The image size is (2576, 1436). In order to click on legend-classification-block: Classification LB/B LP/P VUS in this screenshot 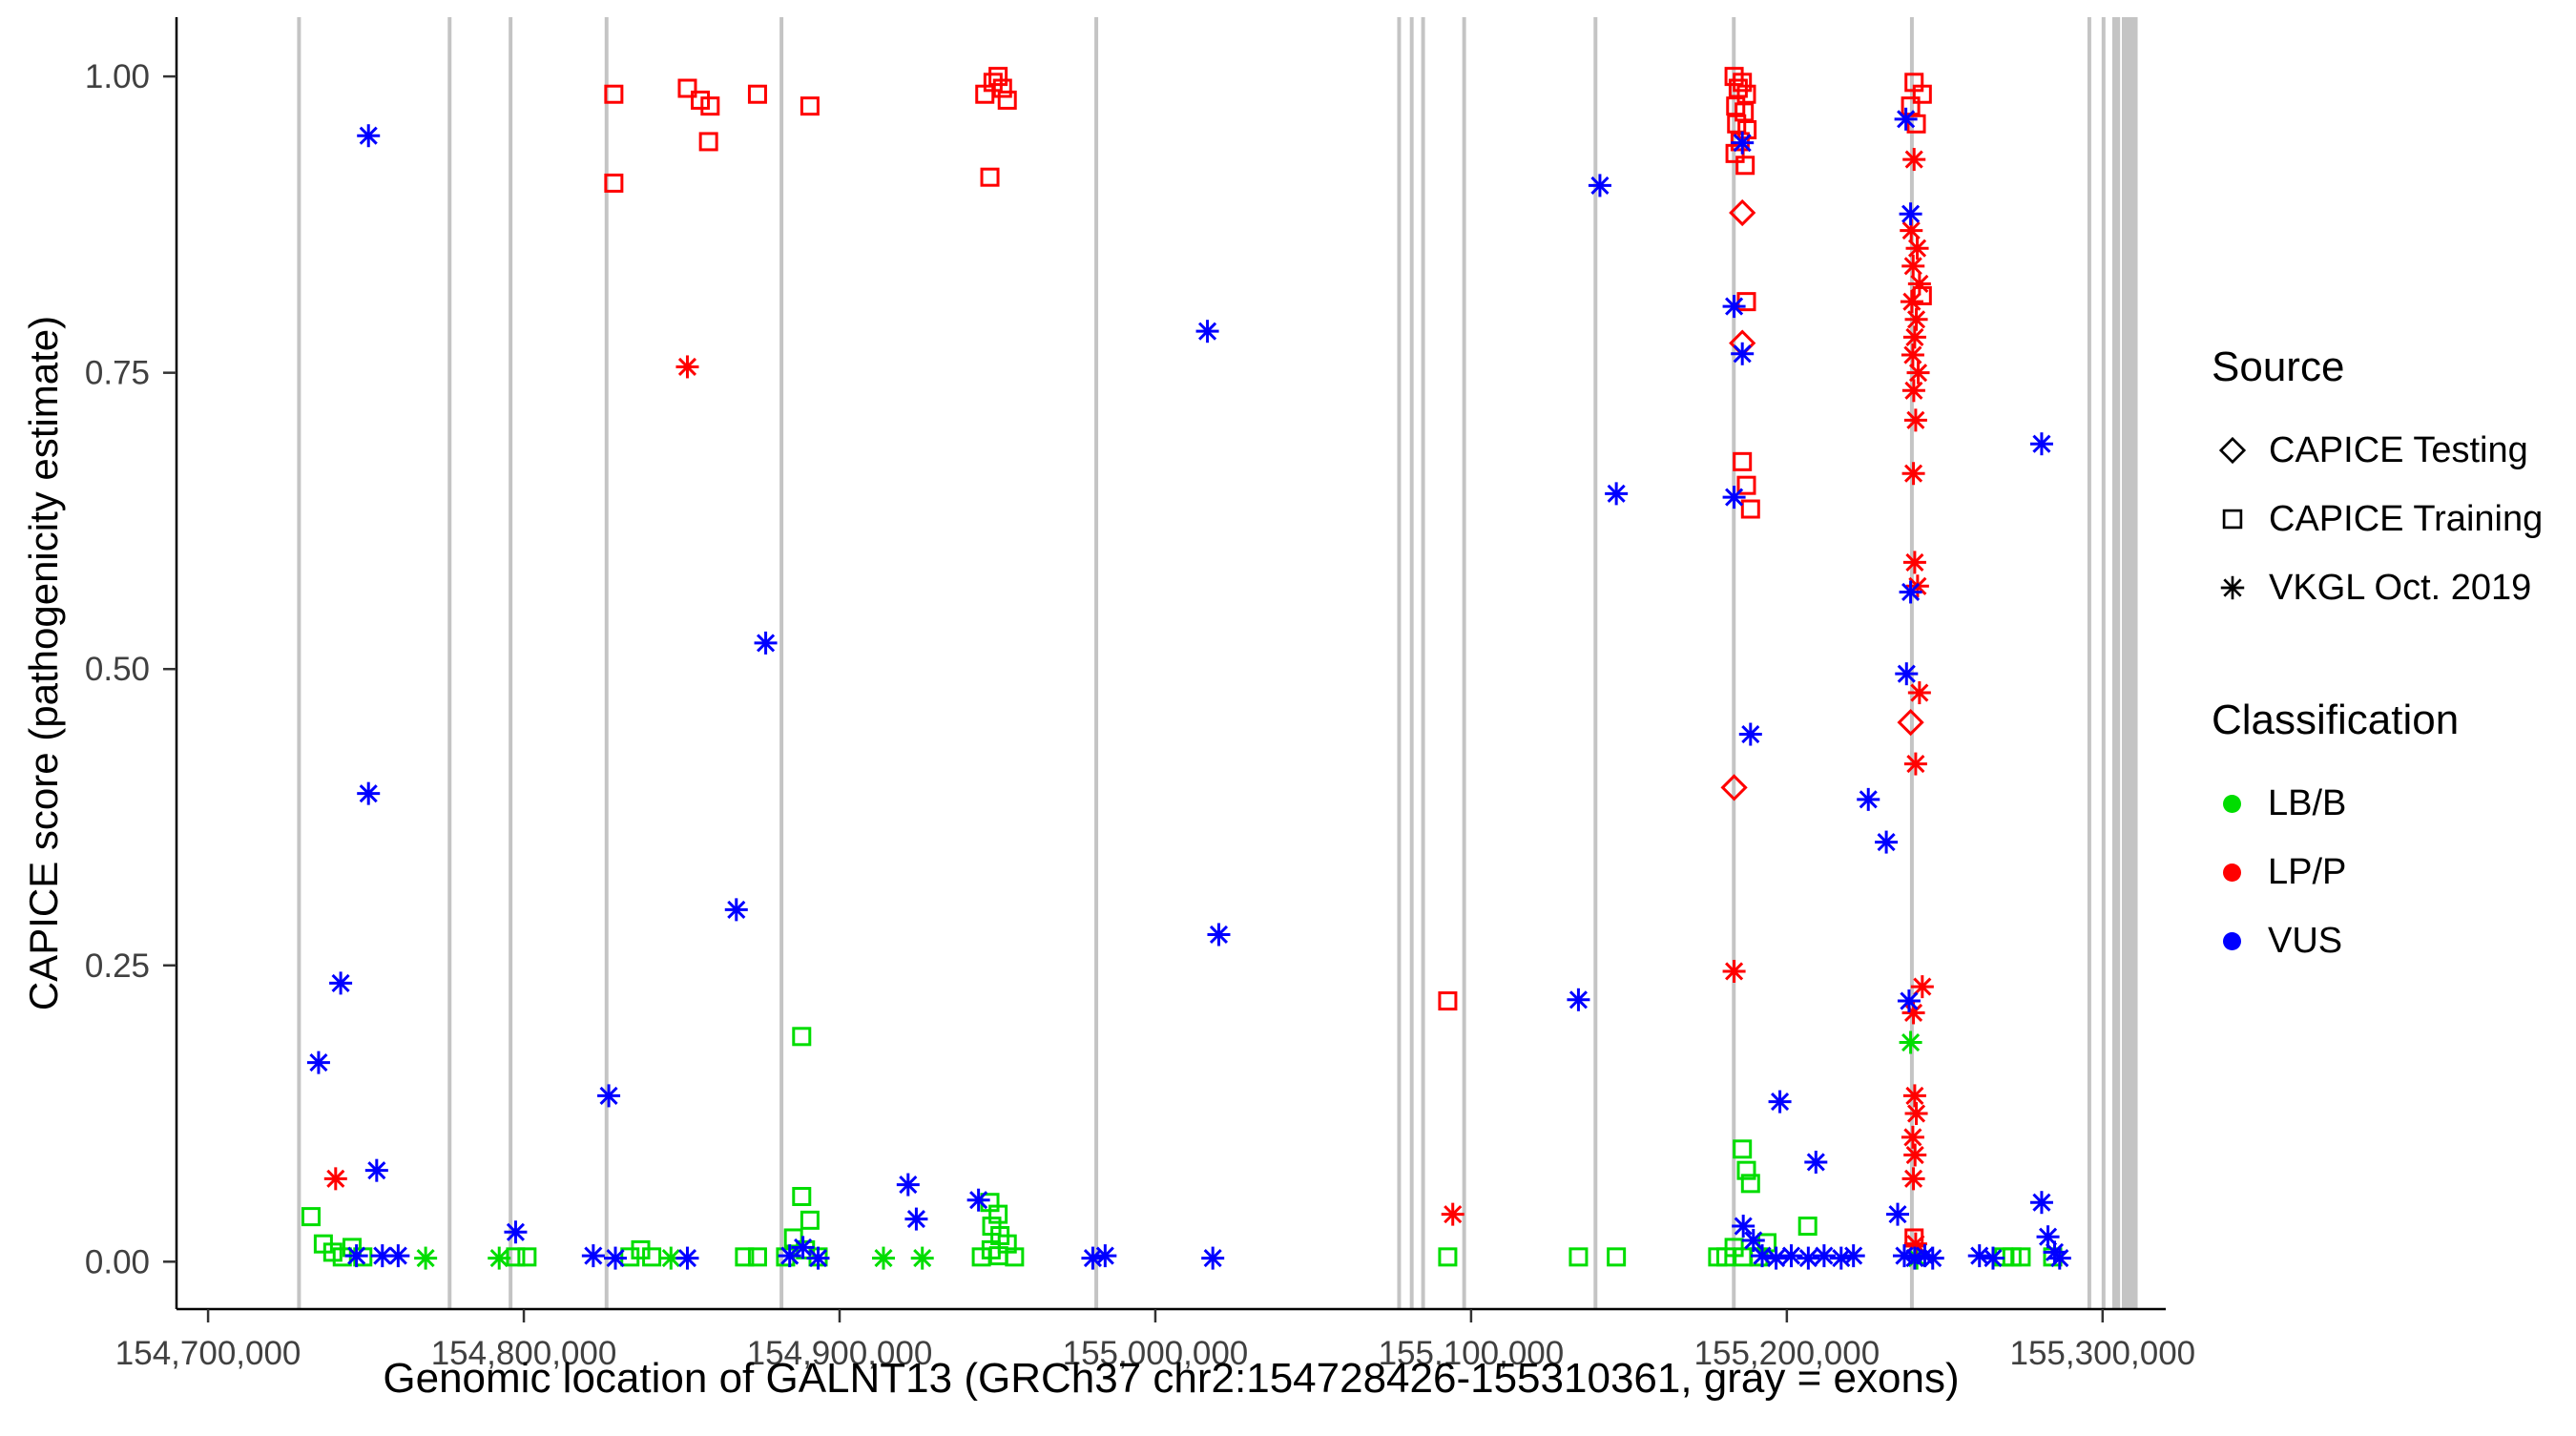, I will do `click(2377, 836)`.